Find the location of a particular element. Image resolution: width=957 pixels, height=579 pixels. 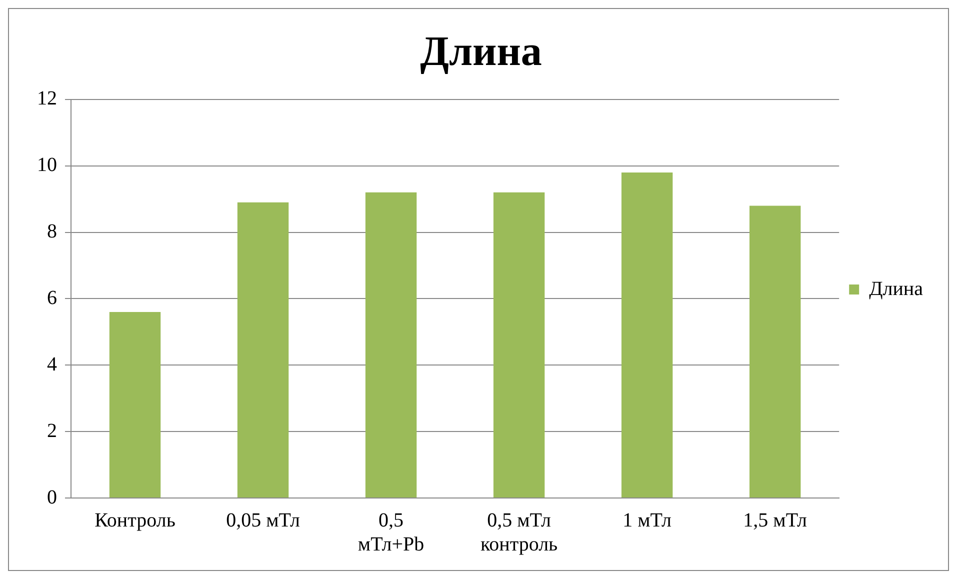

x-tick-label: 1 мТл is located at coordinates (647, 520).